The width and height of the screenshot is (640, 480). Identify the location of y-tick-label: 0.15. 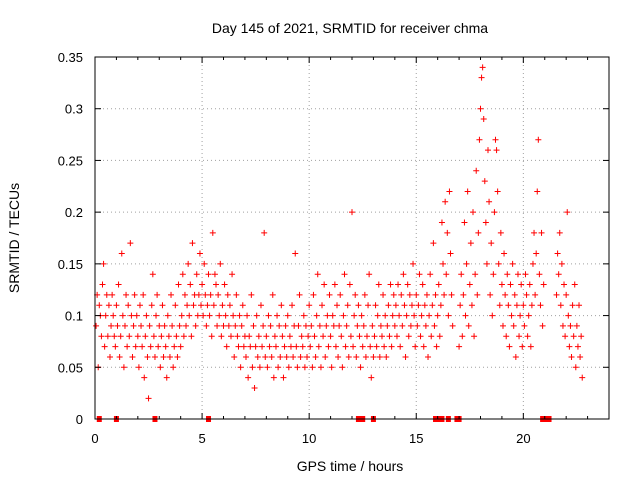
(70, 264).